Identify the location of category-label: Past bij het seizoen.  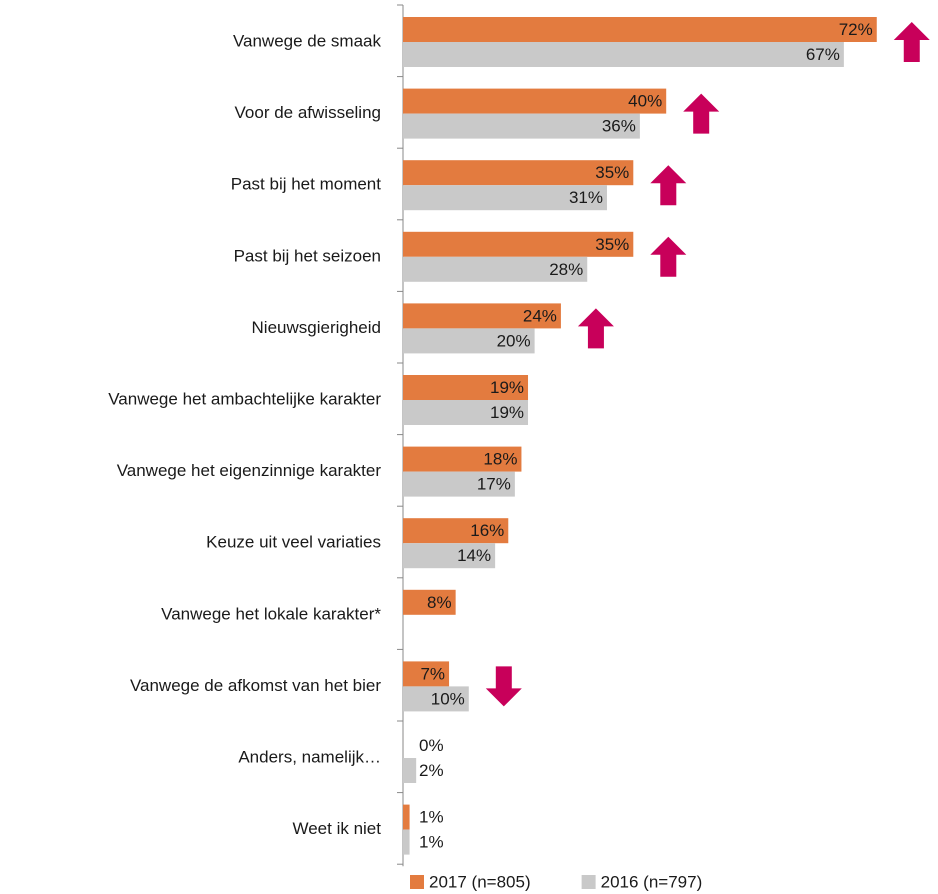
(307, 255).